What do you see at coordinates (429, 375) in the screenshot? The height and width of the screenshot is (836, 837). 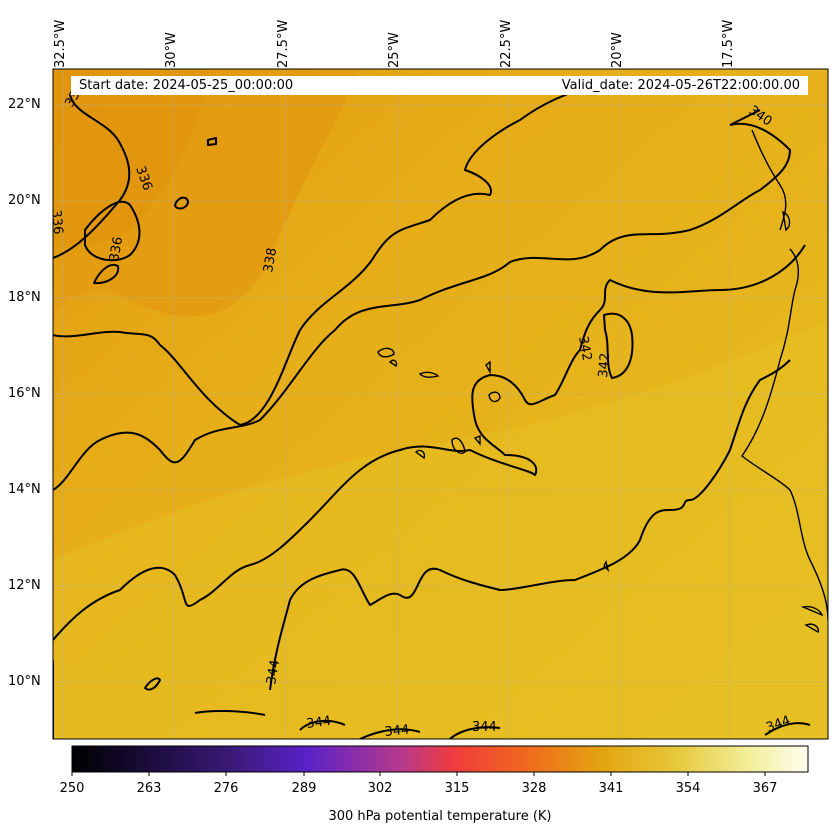 I see `island-sao-nicolau` at bounding box center [429, 375].